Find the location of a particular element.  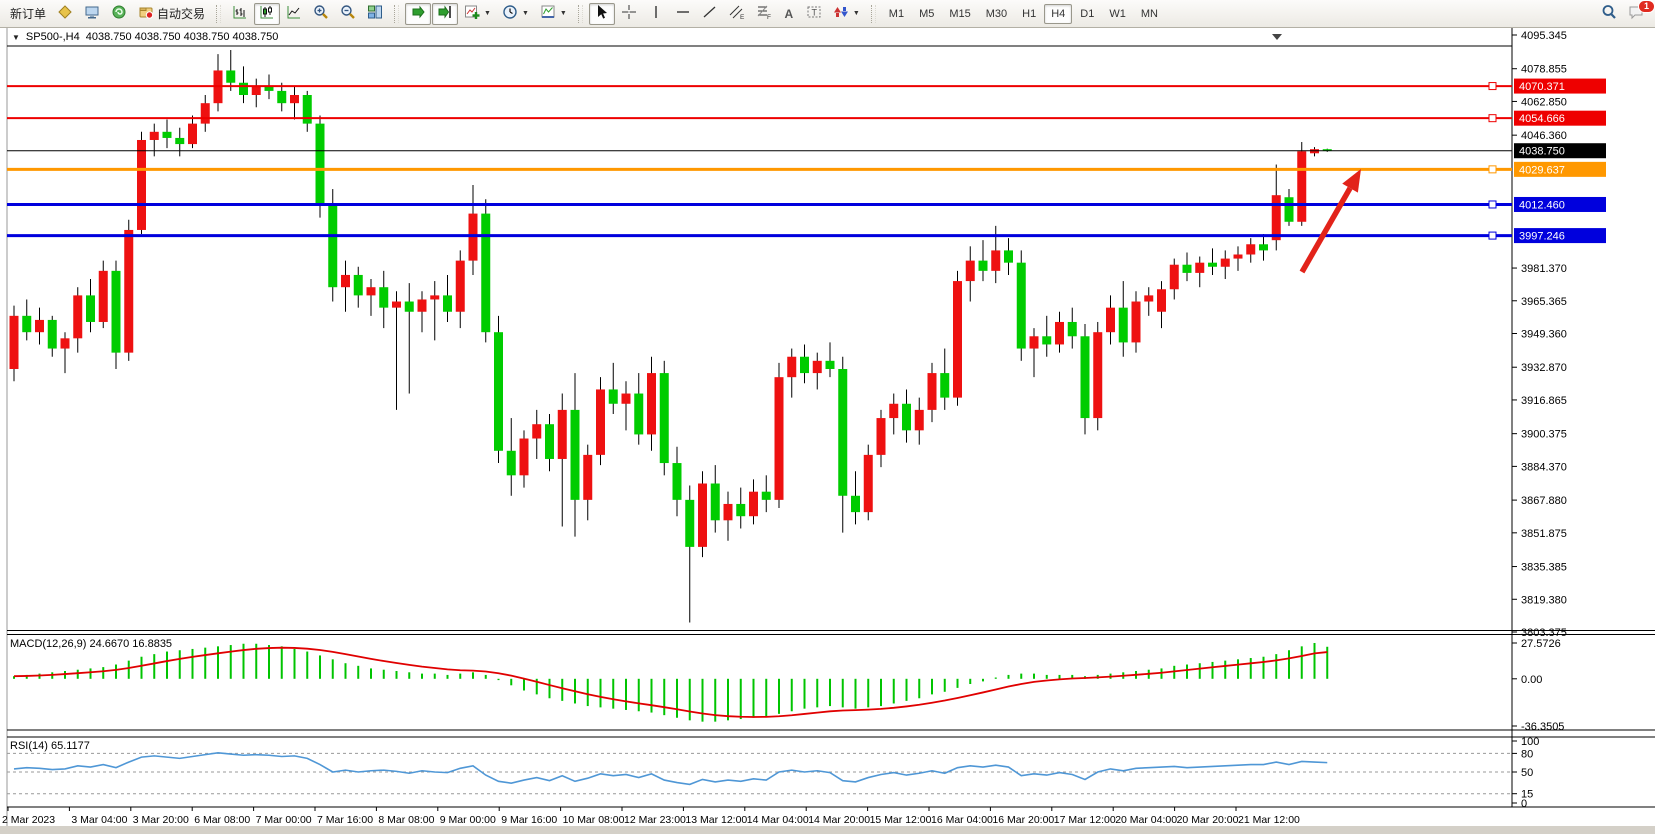

time-tick-label: 7 Mar 16:00 is located at coordinates (345, 820).